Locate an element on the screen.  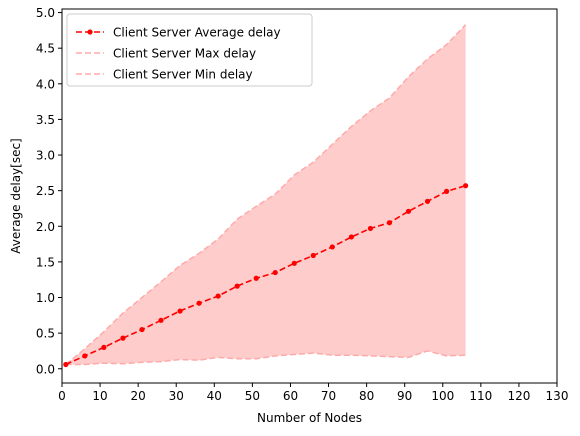
y-tick-label: 3.0 is located at coordinates (45, 156).